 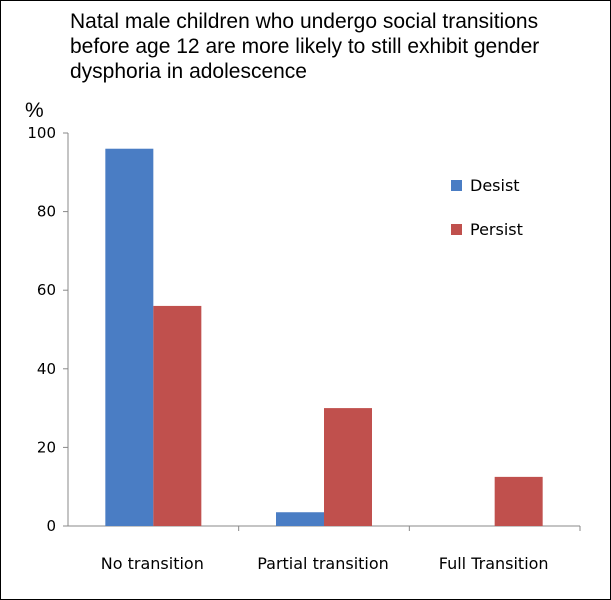 I want to click on y-tick-label: 20, so click(x=46, y=447).